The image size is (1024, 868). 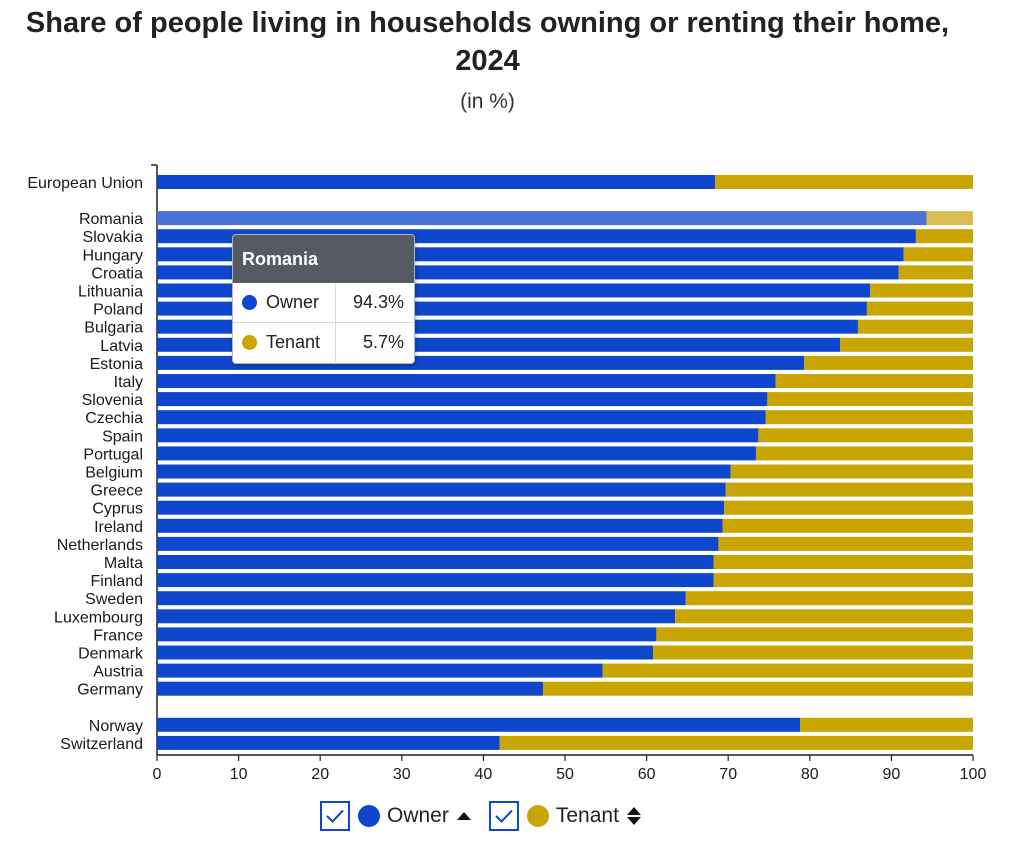 I want to click on y-tick-label: Switzerland, so click(x=101, y=744).